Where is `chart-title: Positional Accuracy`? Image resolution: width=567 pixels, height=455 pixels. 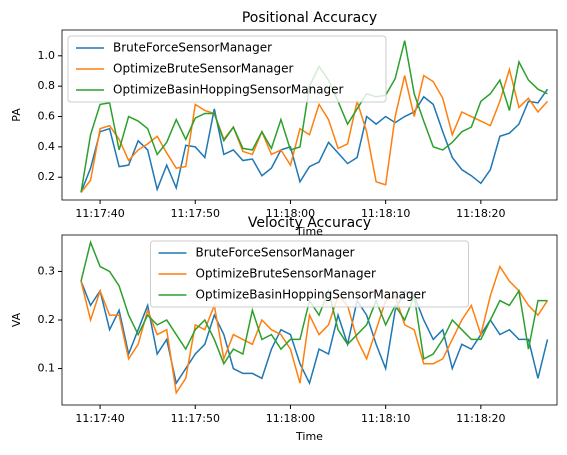
chart-title: Positional Accuracy is located at coordinates (309, 18).